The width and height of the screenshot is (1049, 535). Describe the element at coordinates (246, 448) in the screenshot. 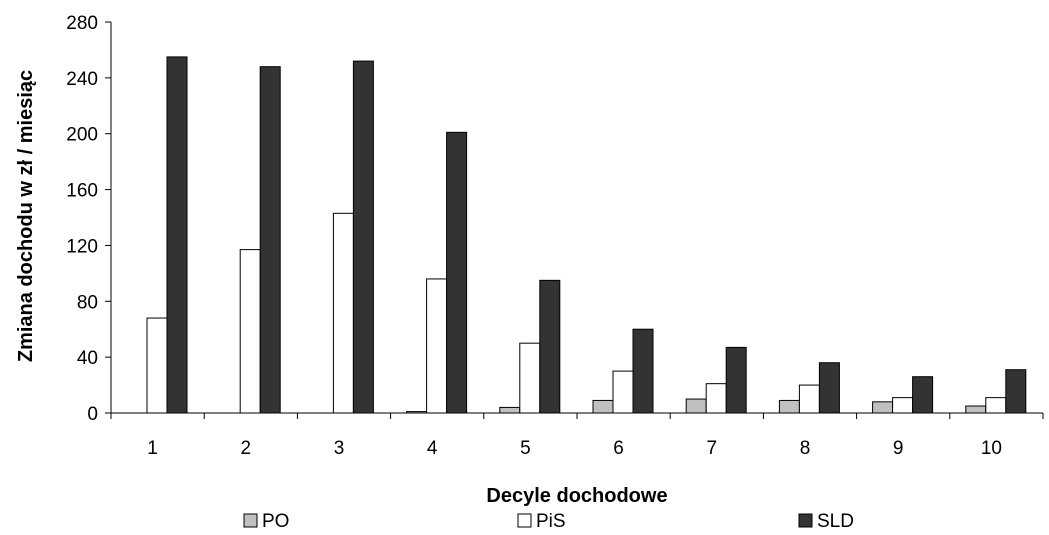

I see `x-tick-label: 2` at that location.